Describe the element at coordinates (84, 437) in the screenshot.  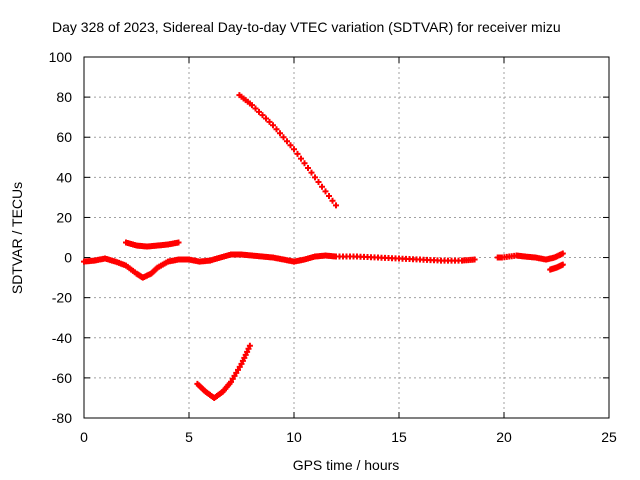
I see `x-tick-label: 0` at that location.